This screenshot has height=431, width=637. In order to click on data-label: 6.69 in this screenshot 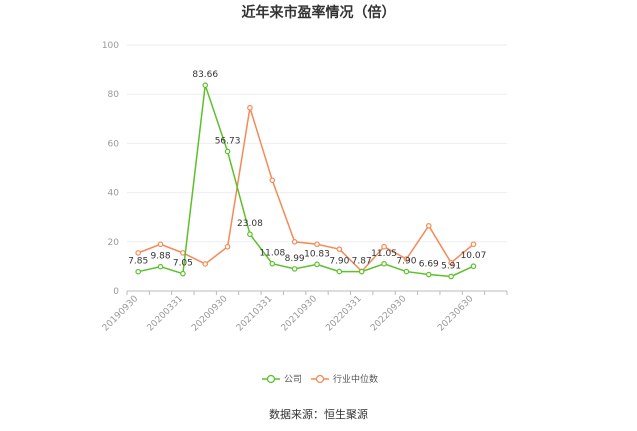, I will do `click(429, 265)`.